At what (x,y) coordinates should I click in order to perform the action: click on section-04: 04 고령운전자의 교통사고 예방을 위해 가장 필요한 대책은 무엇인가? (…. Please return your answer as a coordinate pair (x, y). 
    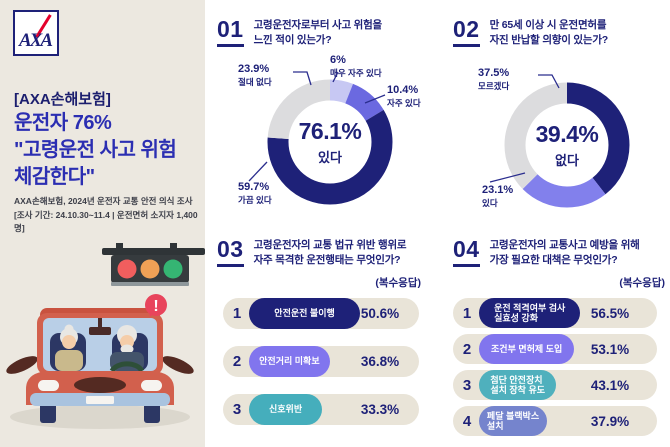
    Looking at the image, I should click on (561, 339).